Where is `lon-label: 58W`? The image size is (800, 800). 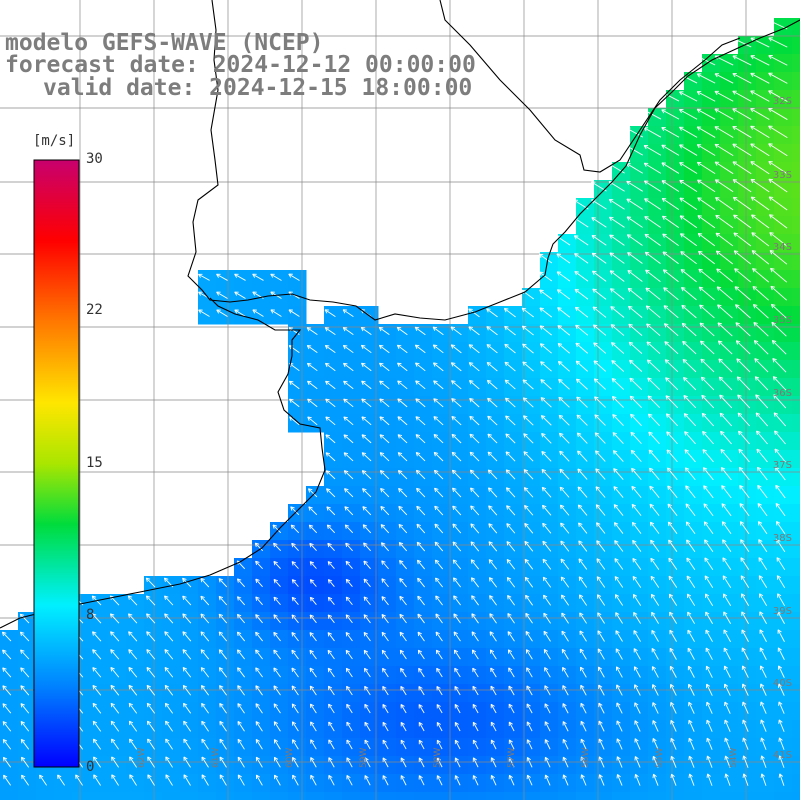
lon-label: 58W is located at coordinates (438, 758).